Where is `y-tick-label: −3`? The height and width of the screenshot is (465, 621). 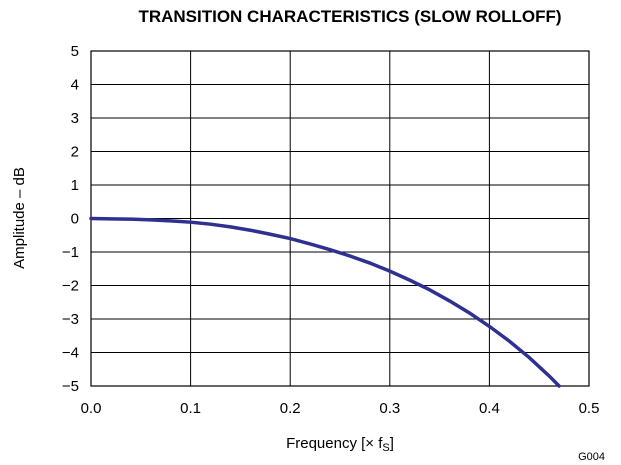 y-tick-label: −3 is located at coordinates (70, 319).